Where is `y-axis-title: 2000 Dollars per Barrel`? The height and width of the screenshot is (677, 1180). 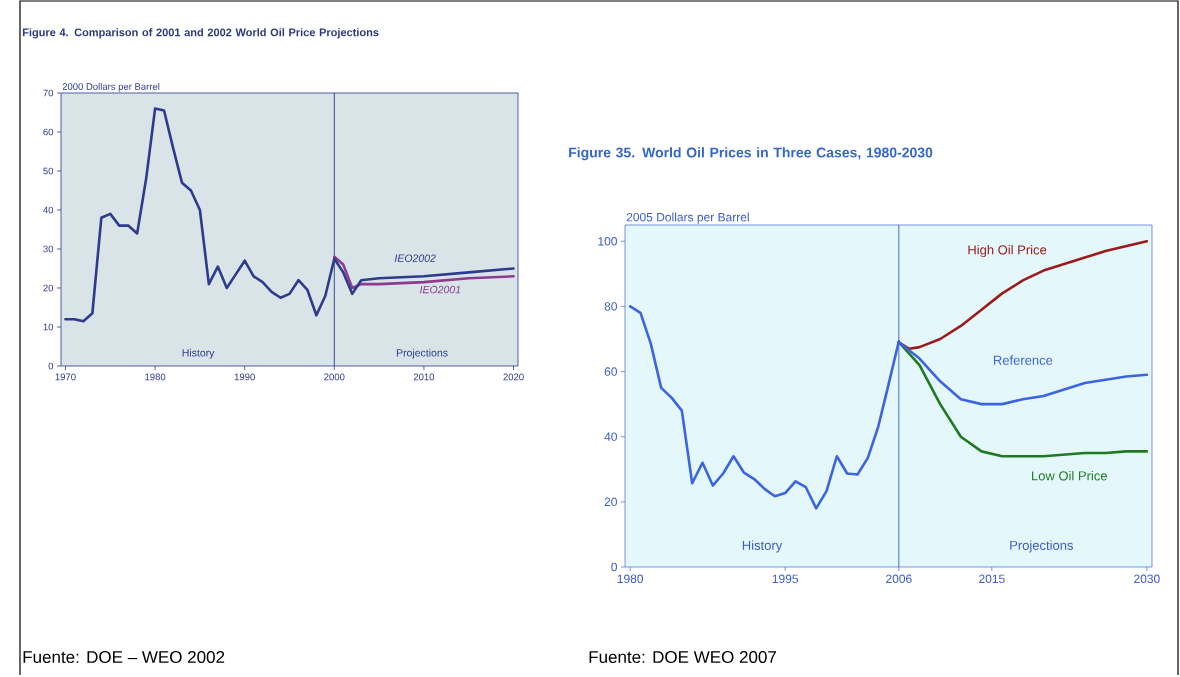 y-axis-title: 2000 Dollars per Barrel is located at coordinates (111, 87).